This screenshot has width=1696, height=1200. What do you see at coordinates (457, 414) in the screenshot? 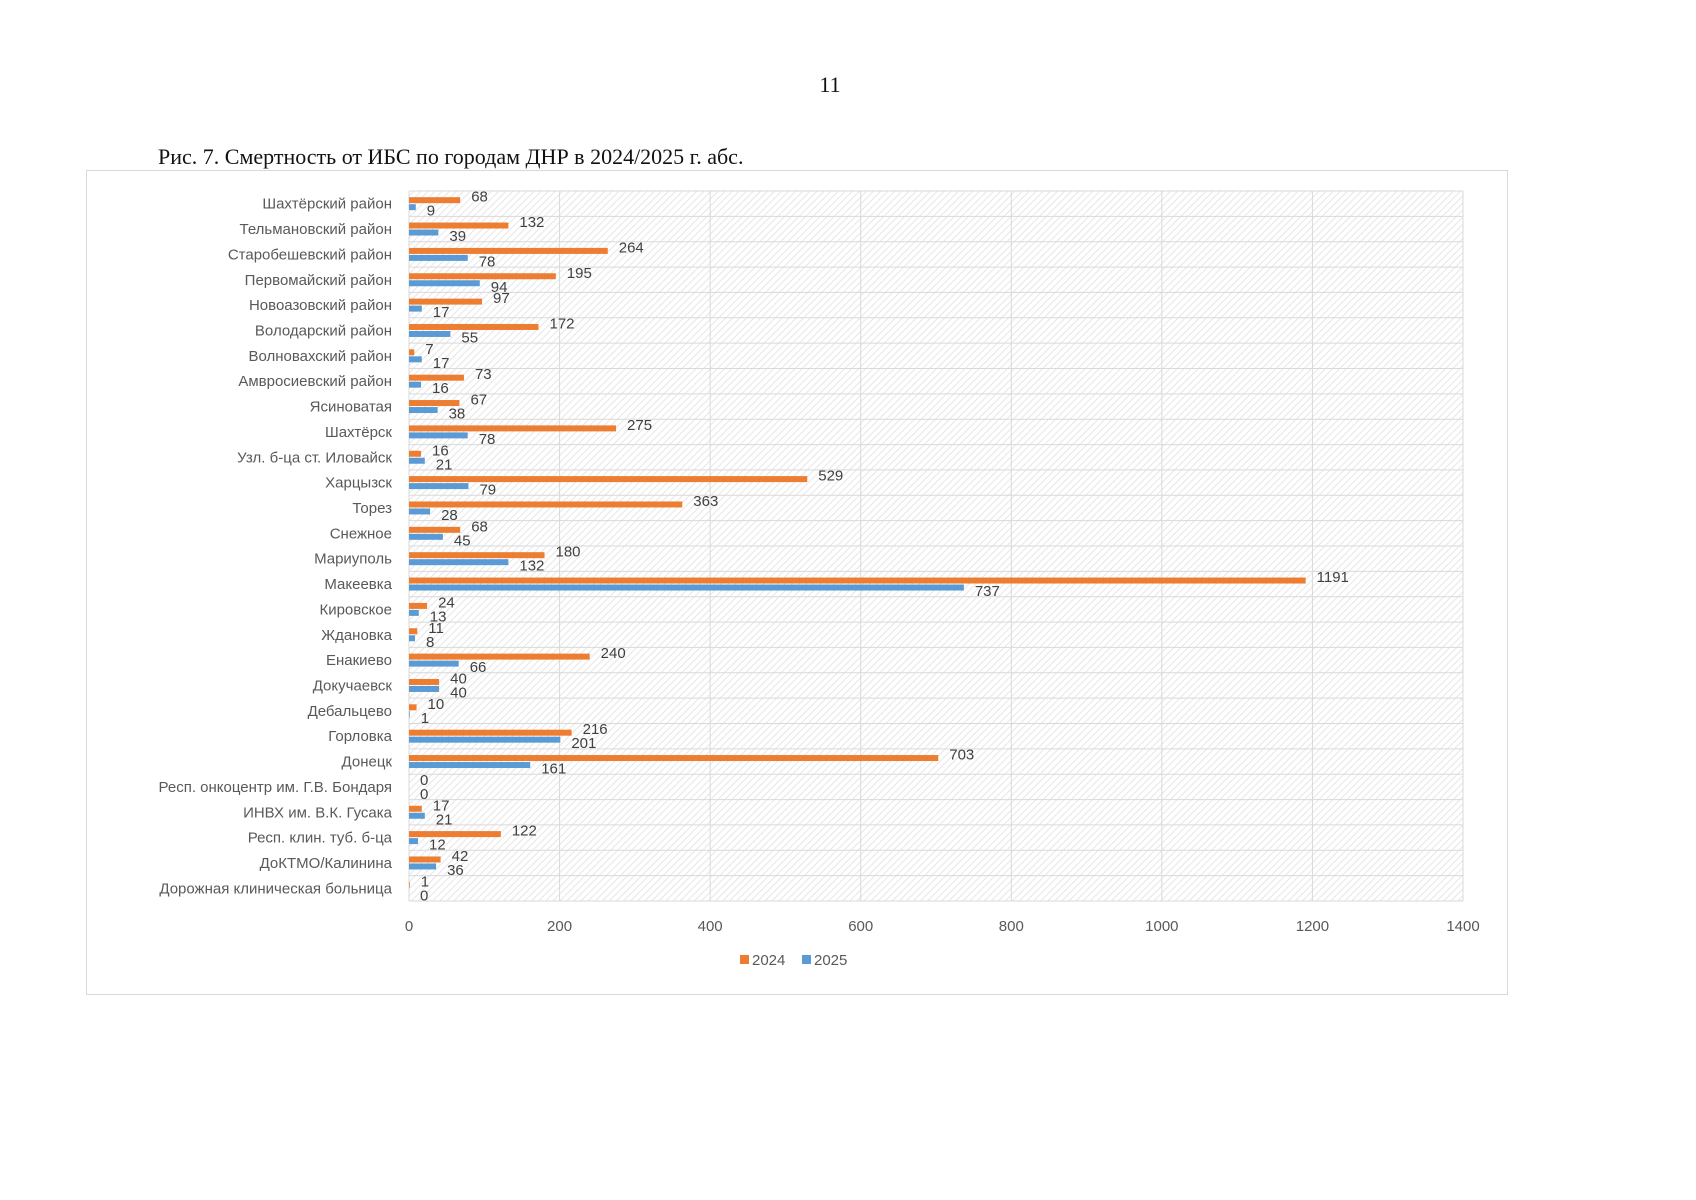
I see `data-label-2025: 38` at bounding box center [457, 414].